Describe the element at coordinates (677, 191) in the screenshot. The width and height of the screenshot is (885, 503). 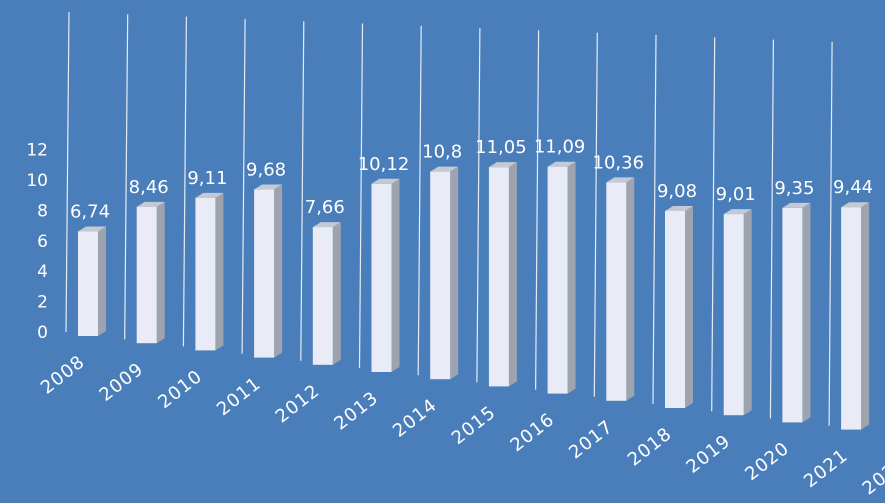
I see `data-label: 9,08` at that location.